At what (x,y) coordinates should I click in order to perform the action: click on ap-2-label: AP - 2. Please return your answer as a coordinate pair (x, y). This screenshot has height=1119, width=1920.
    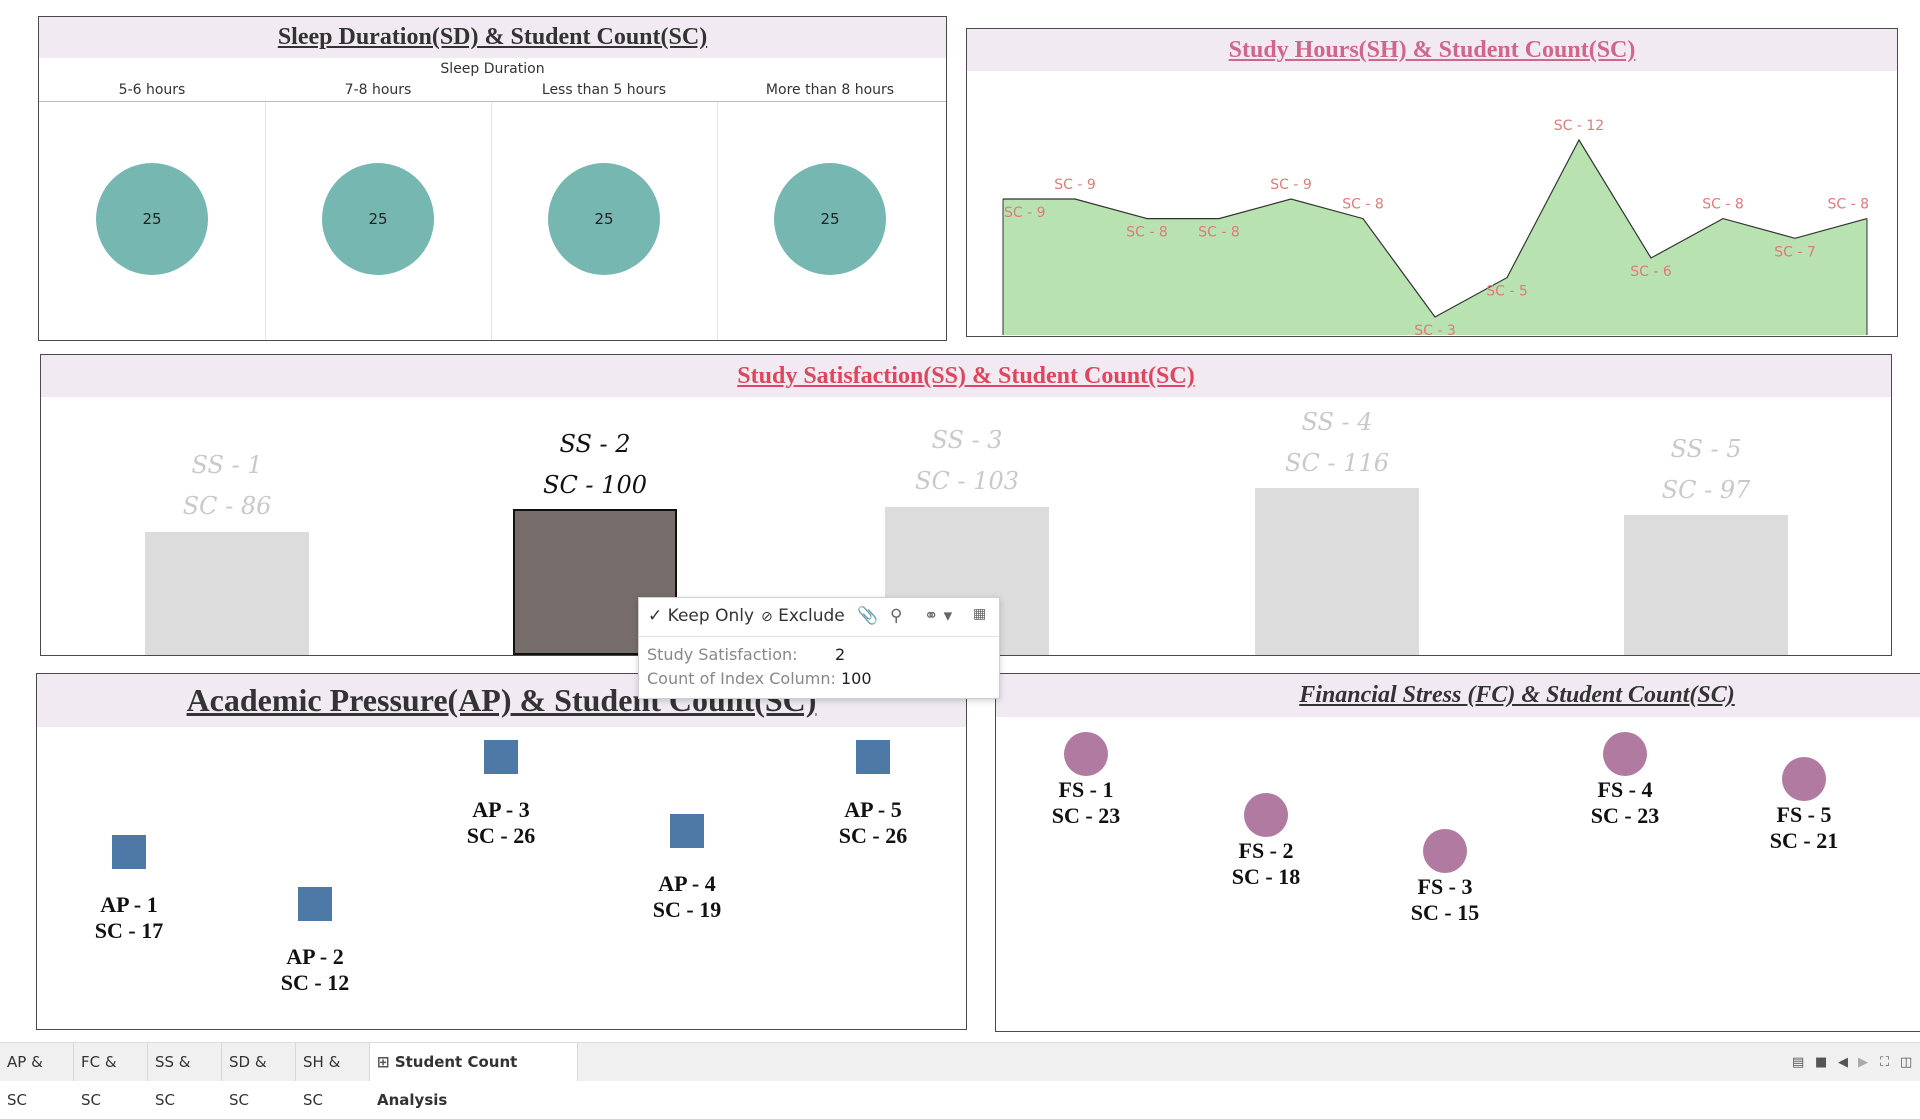
    Looking at the image, I should click on (315, 956).